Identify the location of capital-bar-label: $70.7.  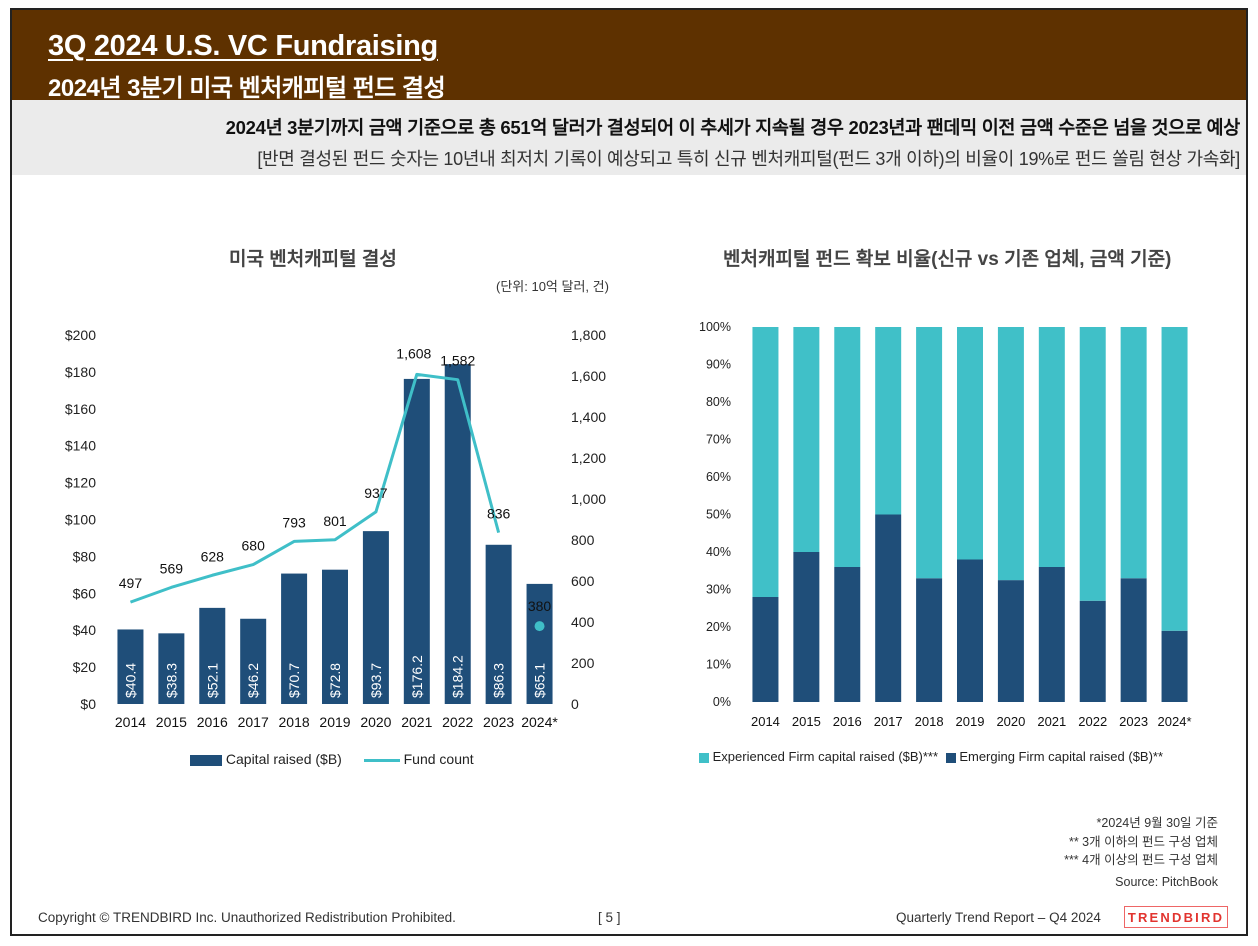
(294, 680).